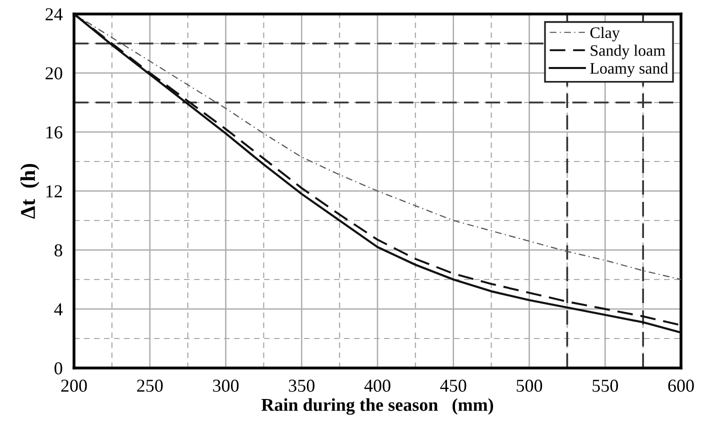 This screenshot has height=436, width=705. What do you see at coordinates (54, 73) in the screenshot?
I see `y-tick-label: 20` at bounding box center [54, 73].